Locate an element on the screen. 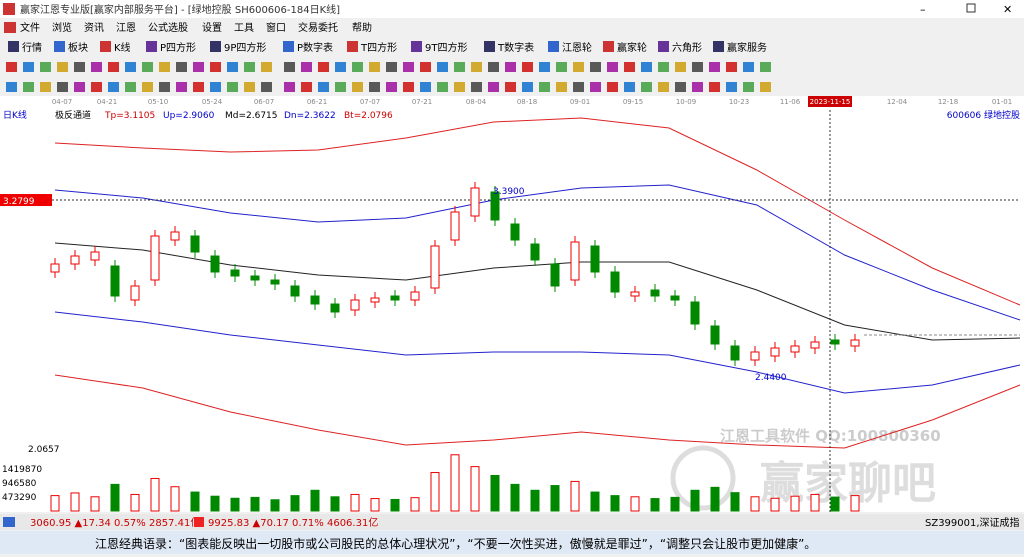 Image resolution: width=1024 pixels, height=557 pixels. tool-button: 9T四方形 is located at coordinates (446, 47).